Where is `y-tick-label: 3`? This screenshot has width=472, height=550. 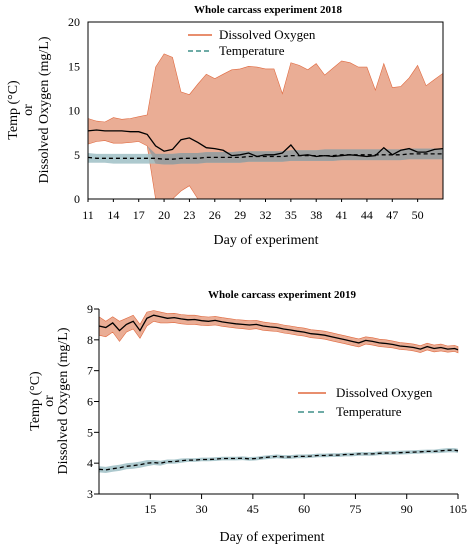 y-tick-label: 3 is located at coordinates (90, 494).